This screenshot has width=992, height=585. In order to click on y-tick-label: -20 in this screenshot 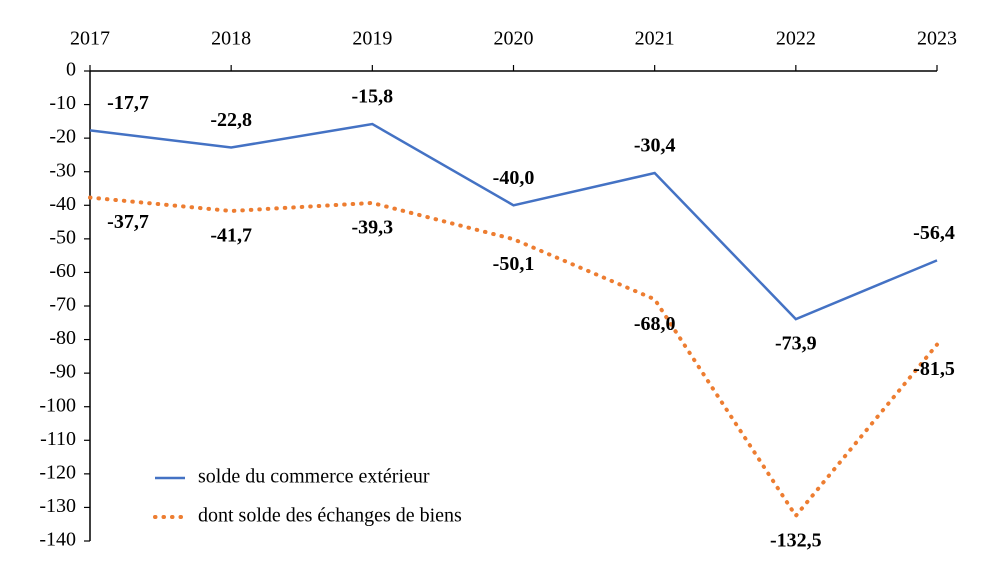, I will do `click(62, 137)`.